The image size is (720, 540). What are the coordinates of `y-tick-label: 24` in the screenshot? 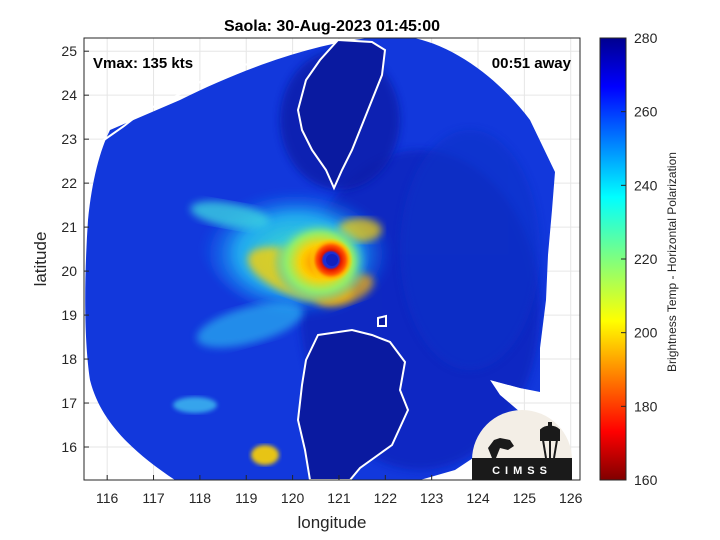 It's located at (69, 95).